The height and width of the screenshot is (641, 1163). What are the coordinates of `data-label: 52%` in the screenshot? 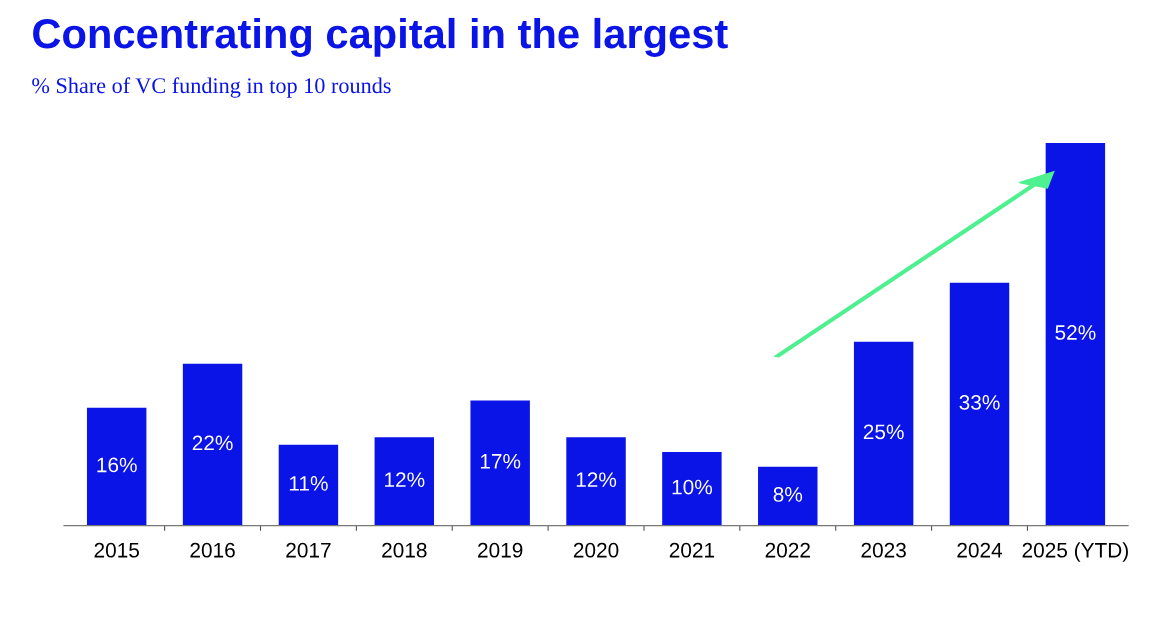 It's located at (1075, 332).